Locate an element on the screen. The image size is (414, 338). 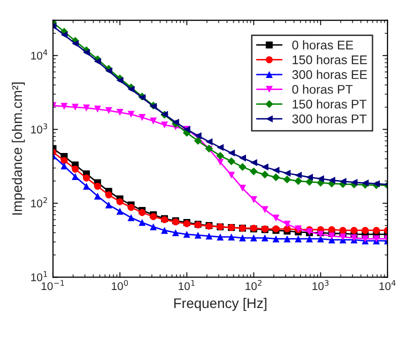
legend-label: 300 horas PT is located at coordinates (329, 119).